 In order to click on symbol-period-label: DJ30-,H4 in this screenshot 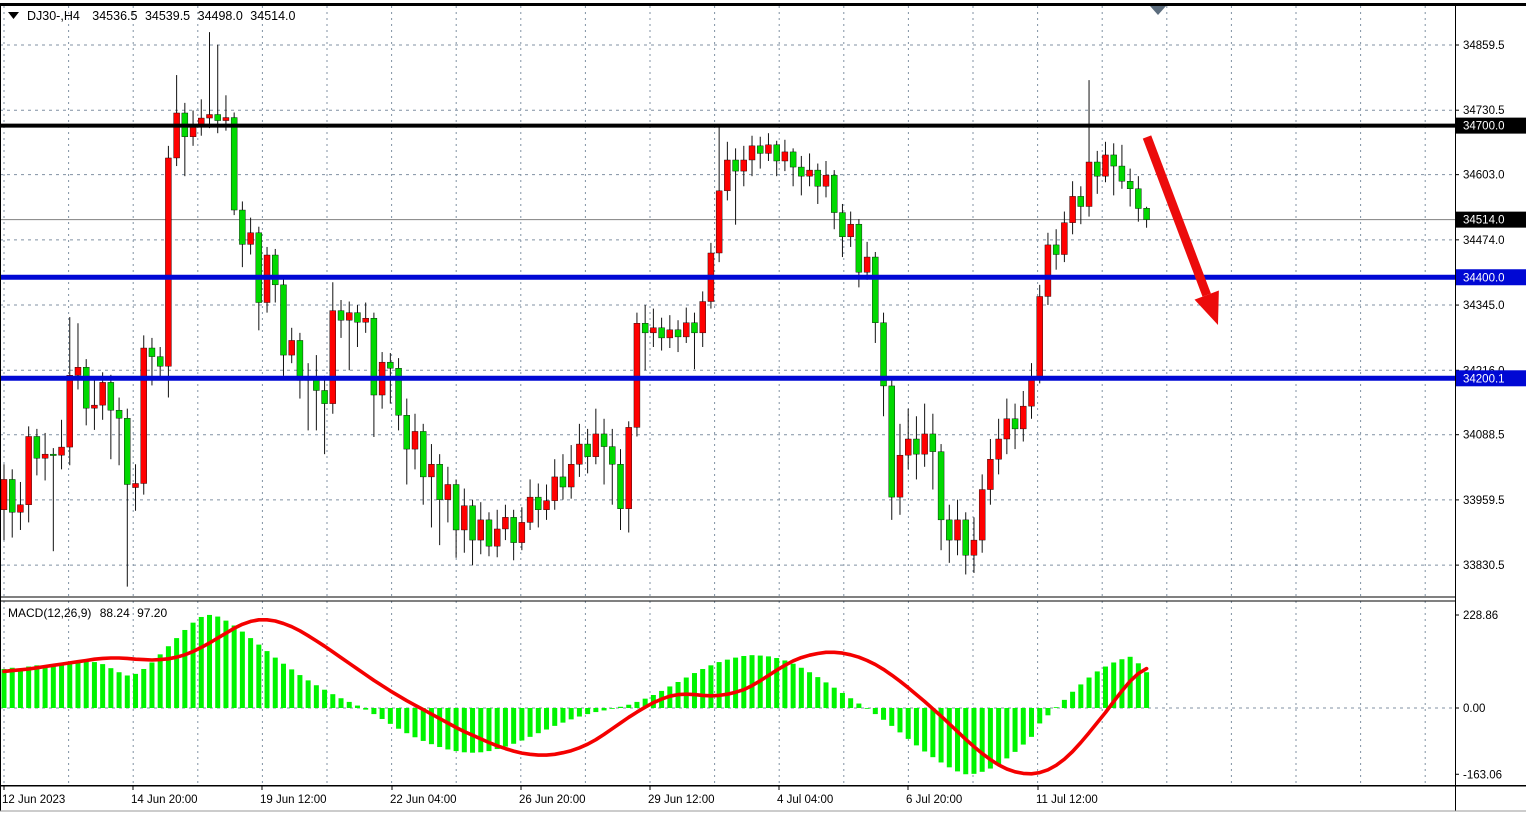, I will do `click(53, 16)`.